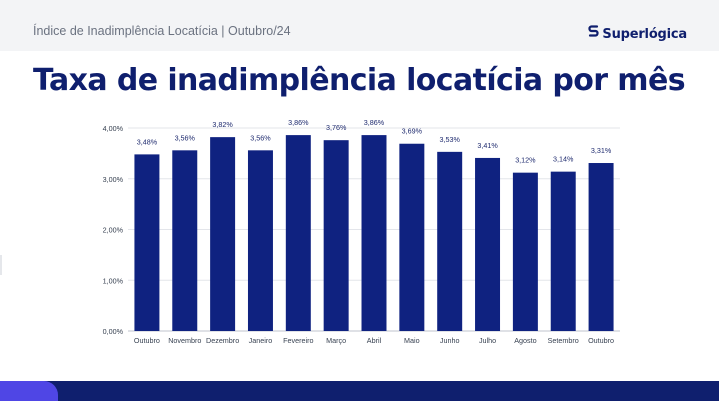  Describe the element at coordinates (113, 280) in the screenshot. I see `y-tick-label: 1,00%` at that location.